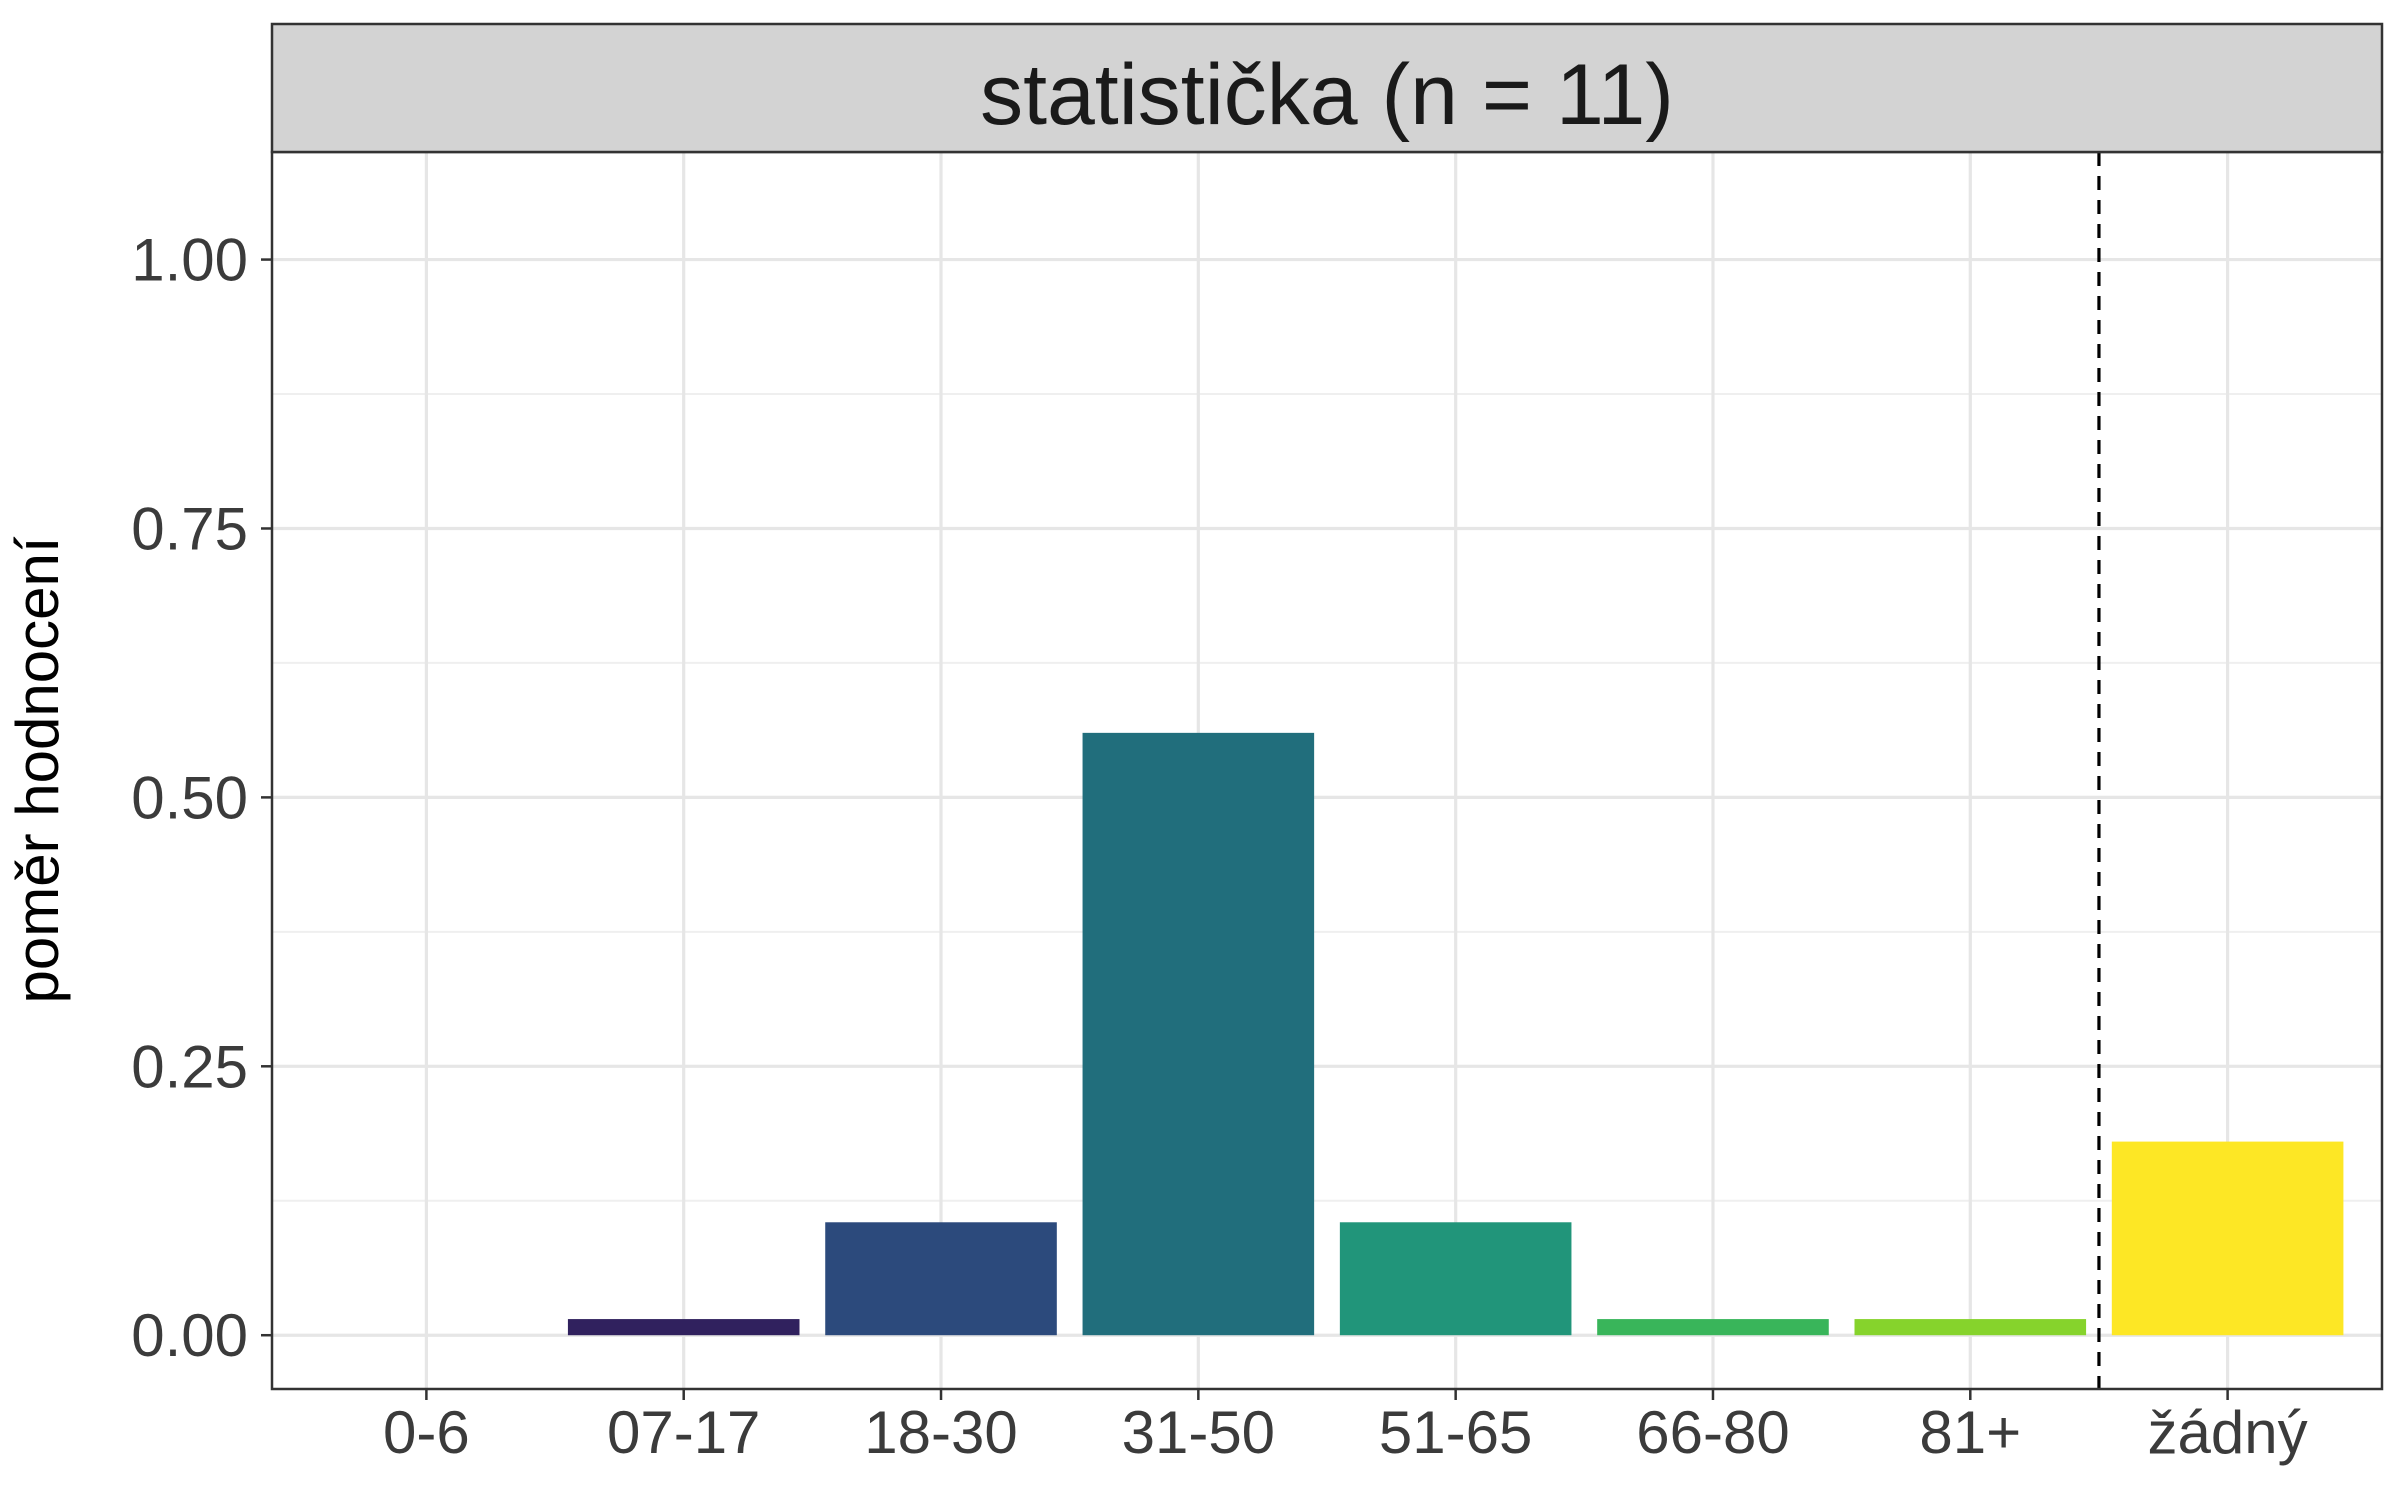 This screenshot has height=1500, width=2400. Describe the element at coordinates (189, 528) in the screenshot. I see `y-tick-label: 0.75` at that location.